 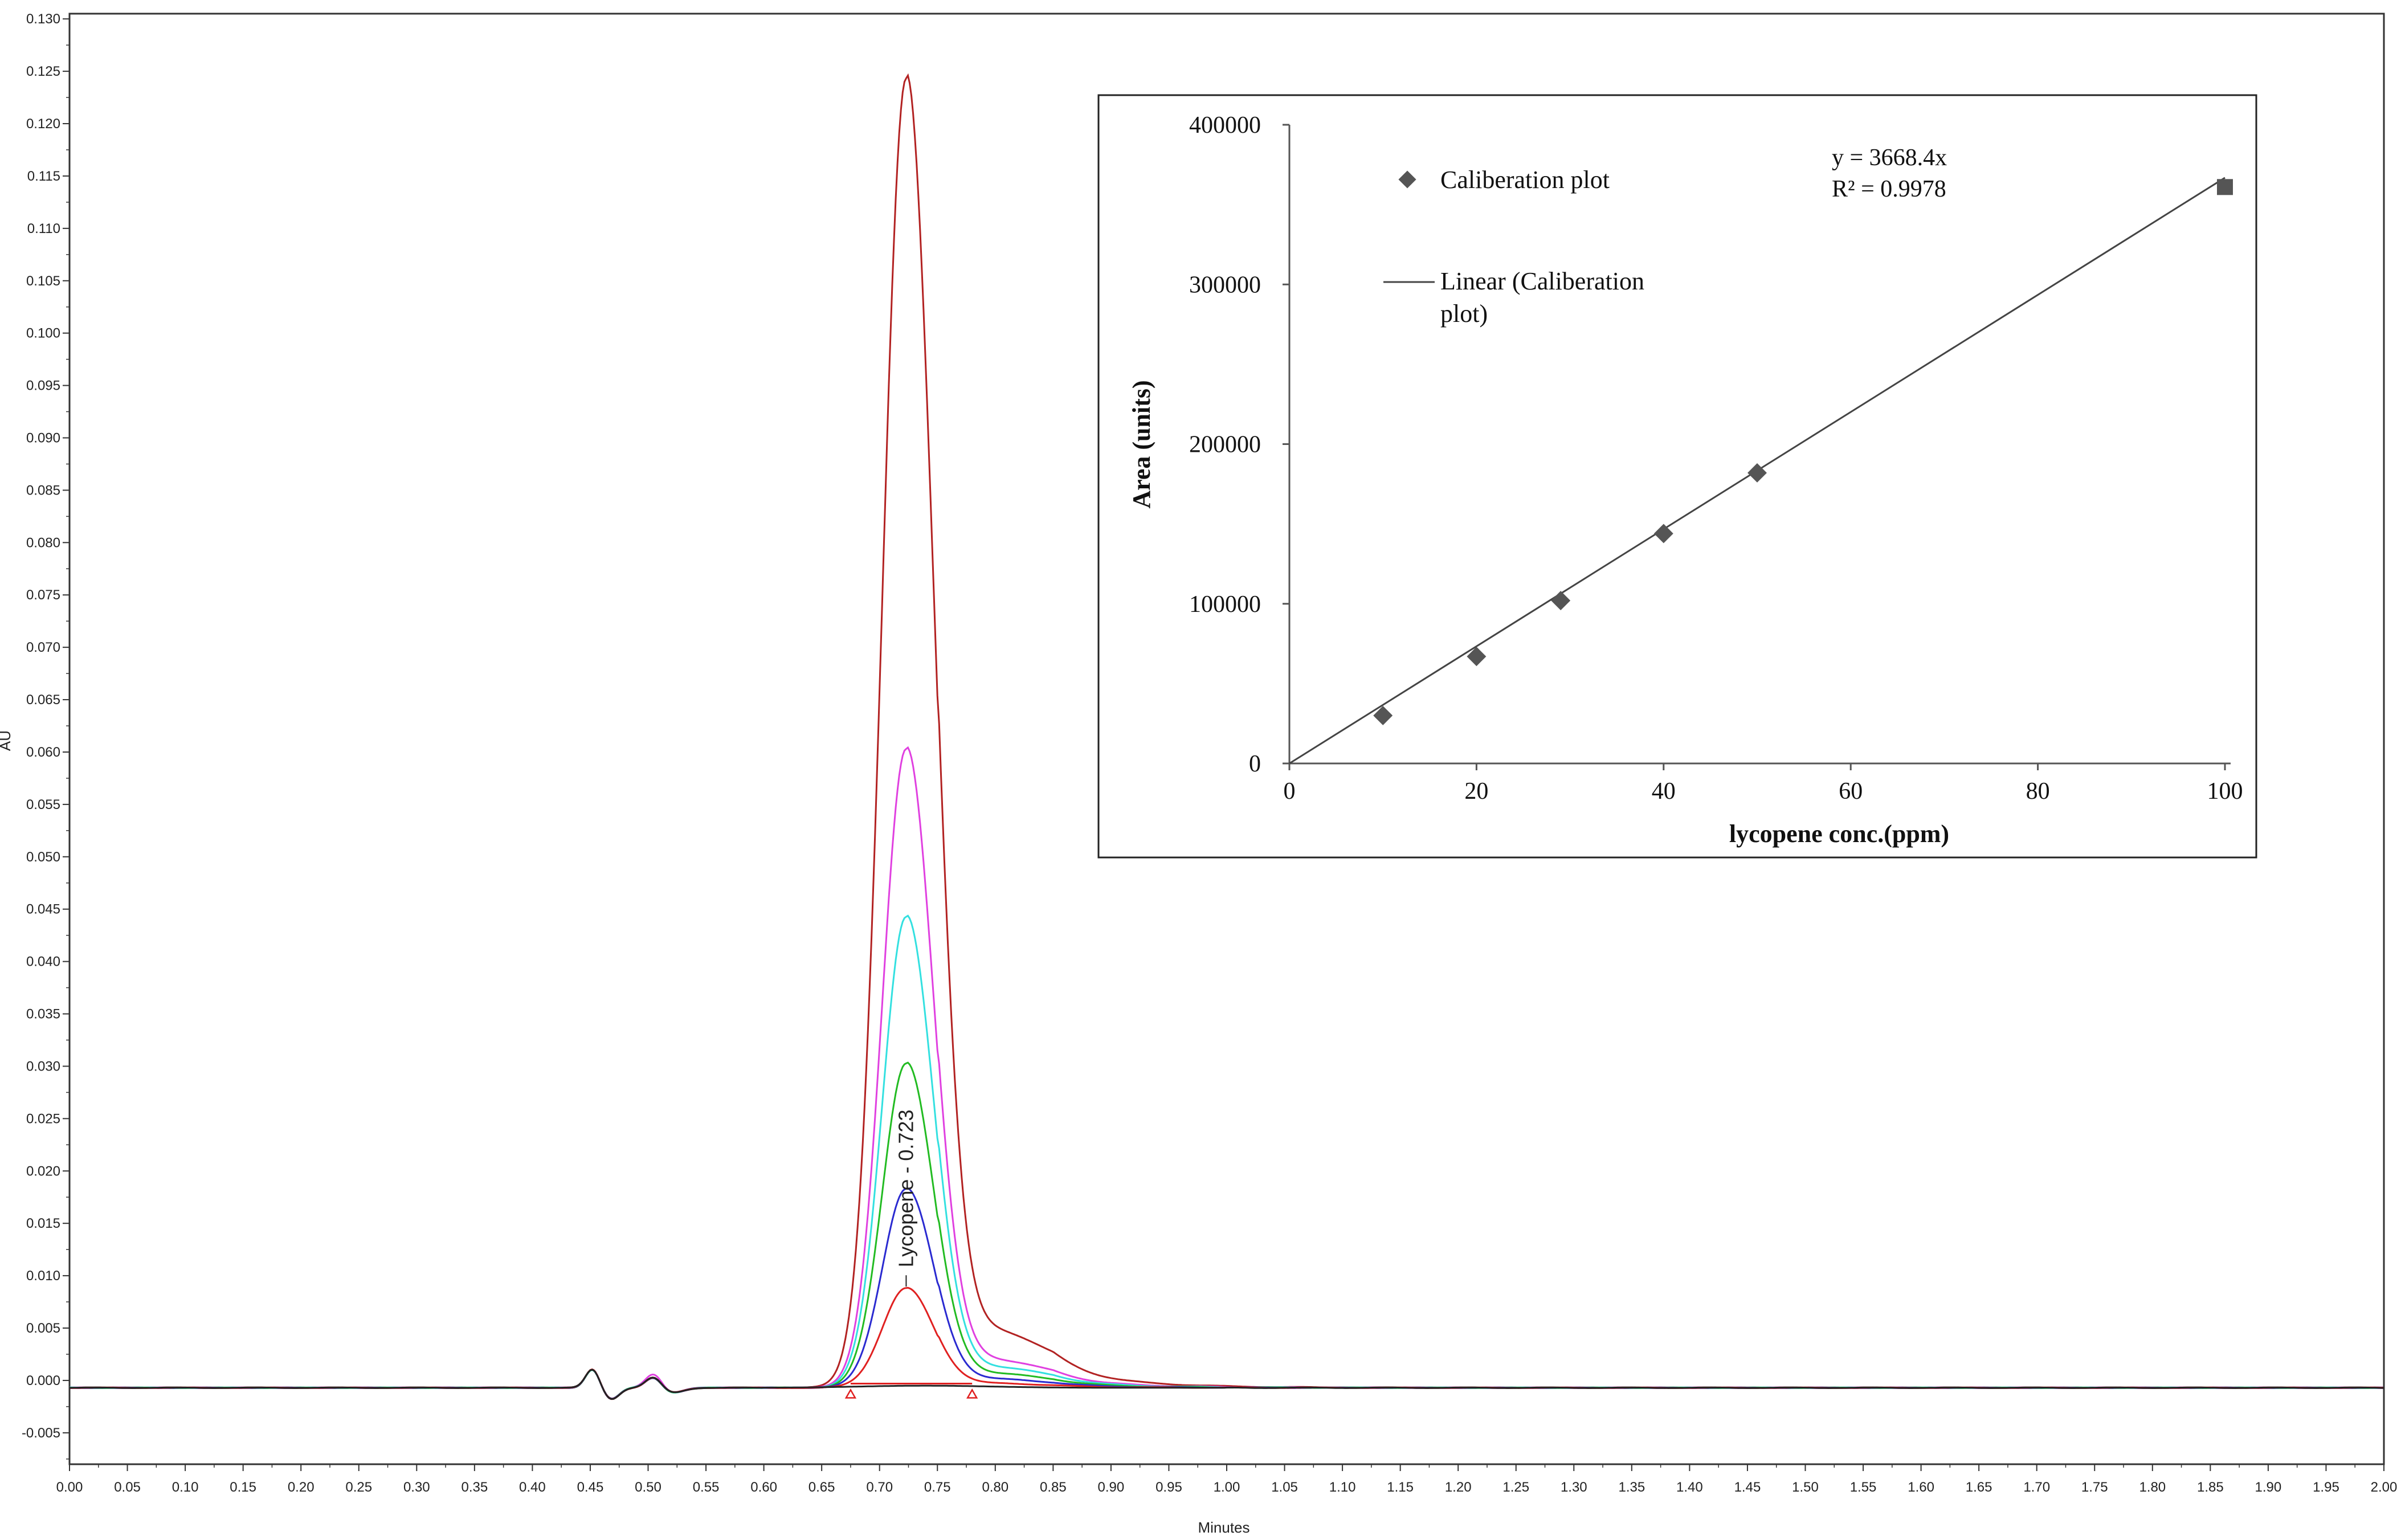 What do you see at coordinates (43, 386) in the screenshot?
I see `y-tick-label: 0.095` at bounding box center [43, 386].